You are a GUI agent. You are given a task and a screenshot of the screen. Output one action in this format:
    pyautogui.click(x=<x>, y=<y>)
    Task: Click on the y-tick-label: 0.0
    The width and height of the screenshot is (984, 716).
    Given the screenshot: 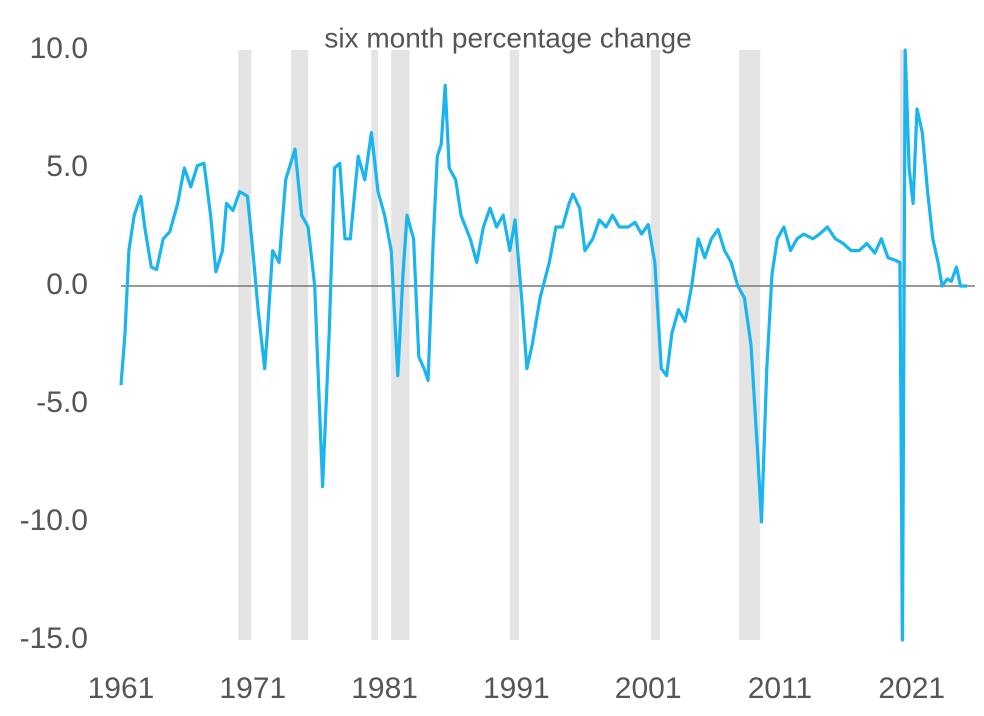 What is the action you would take?
    pyautogui.click(x=67, y=284)
    